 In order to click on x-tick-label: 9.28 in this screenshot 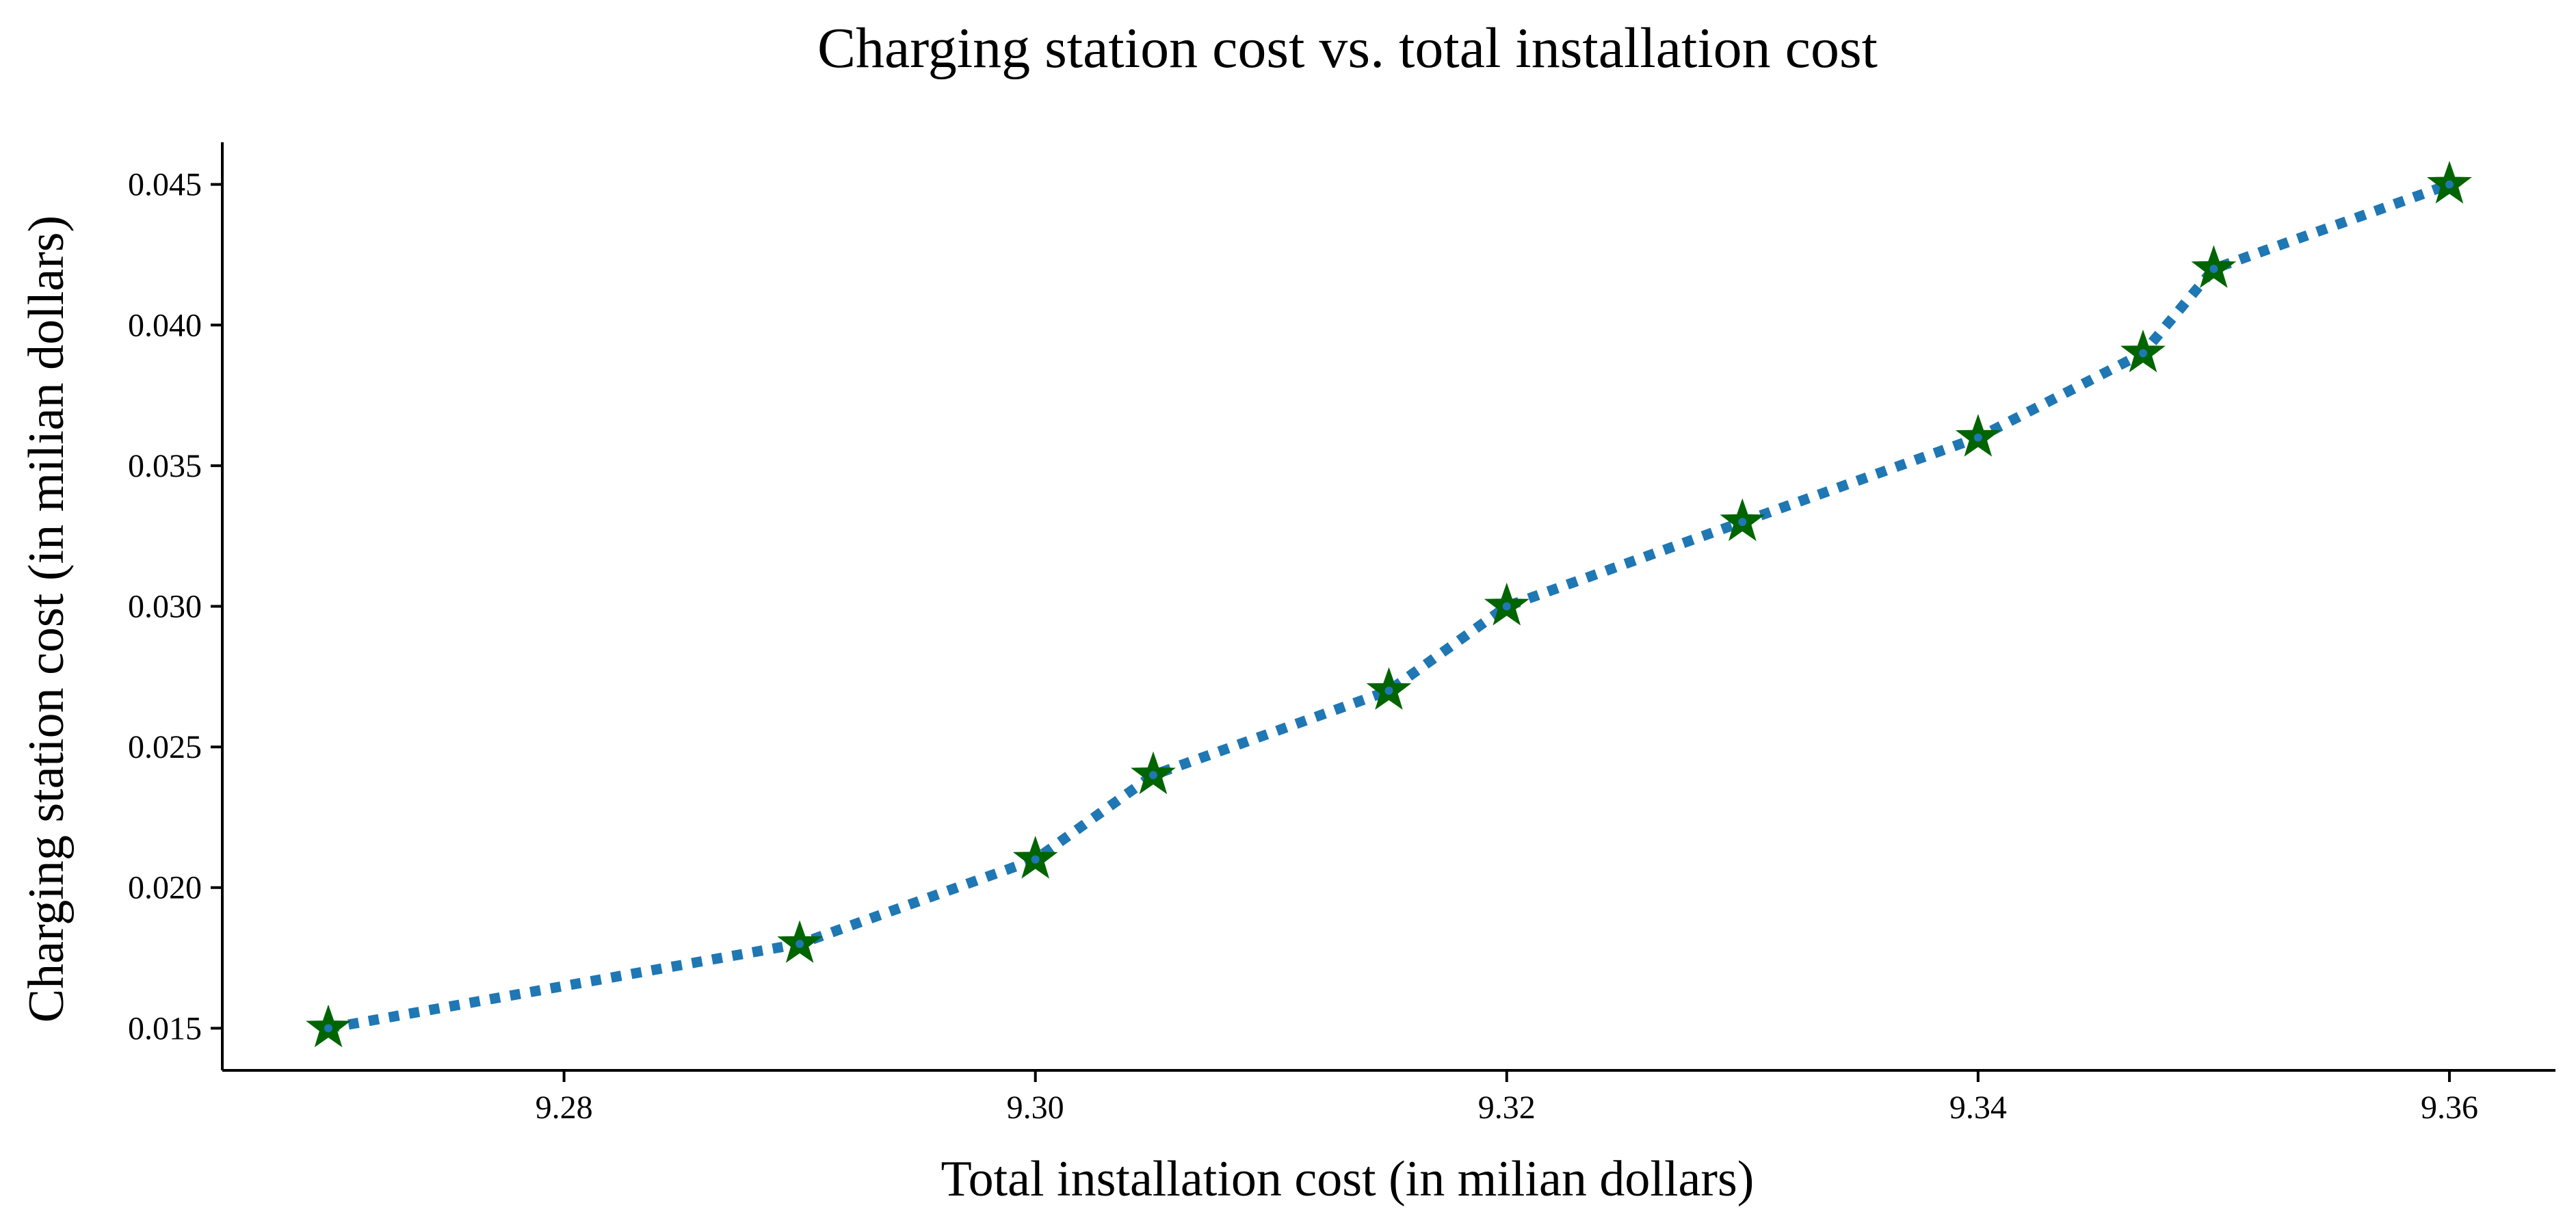, I will do `click(564, 1108)`.